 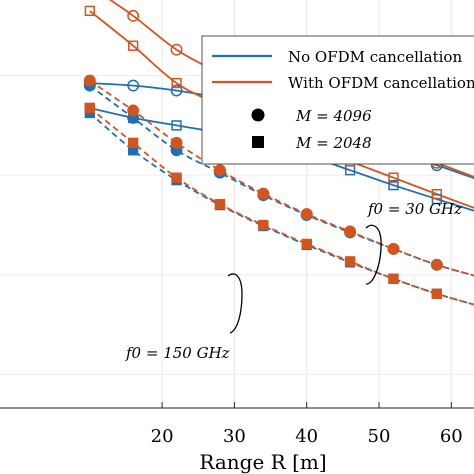 What do you see at coordinates (258, 115) in the screenshot?
I see `legend-circle-icon` at bounding box center [258, 115].